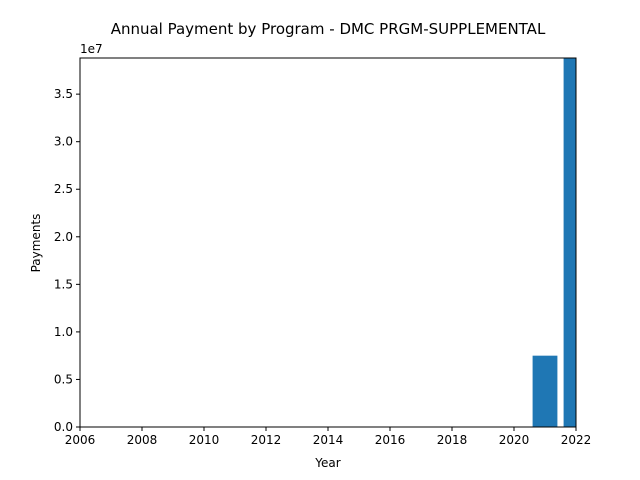 Image resolution: width=640 pixels, height=480 pixels. What do you see at coordinates (36, 243) in the screenshot?
I see `y-axis-label: Payments` at bounding box center [36, 243].